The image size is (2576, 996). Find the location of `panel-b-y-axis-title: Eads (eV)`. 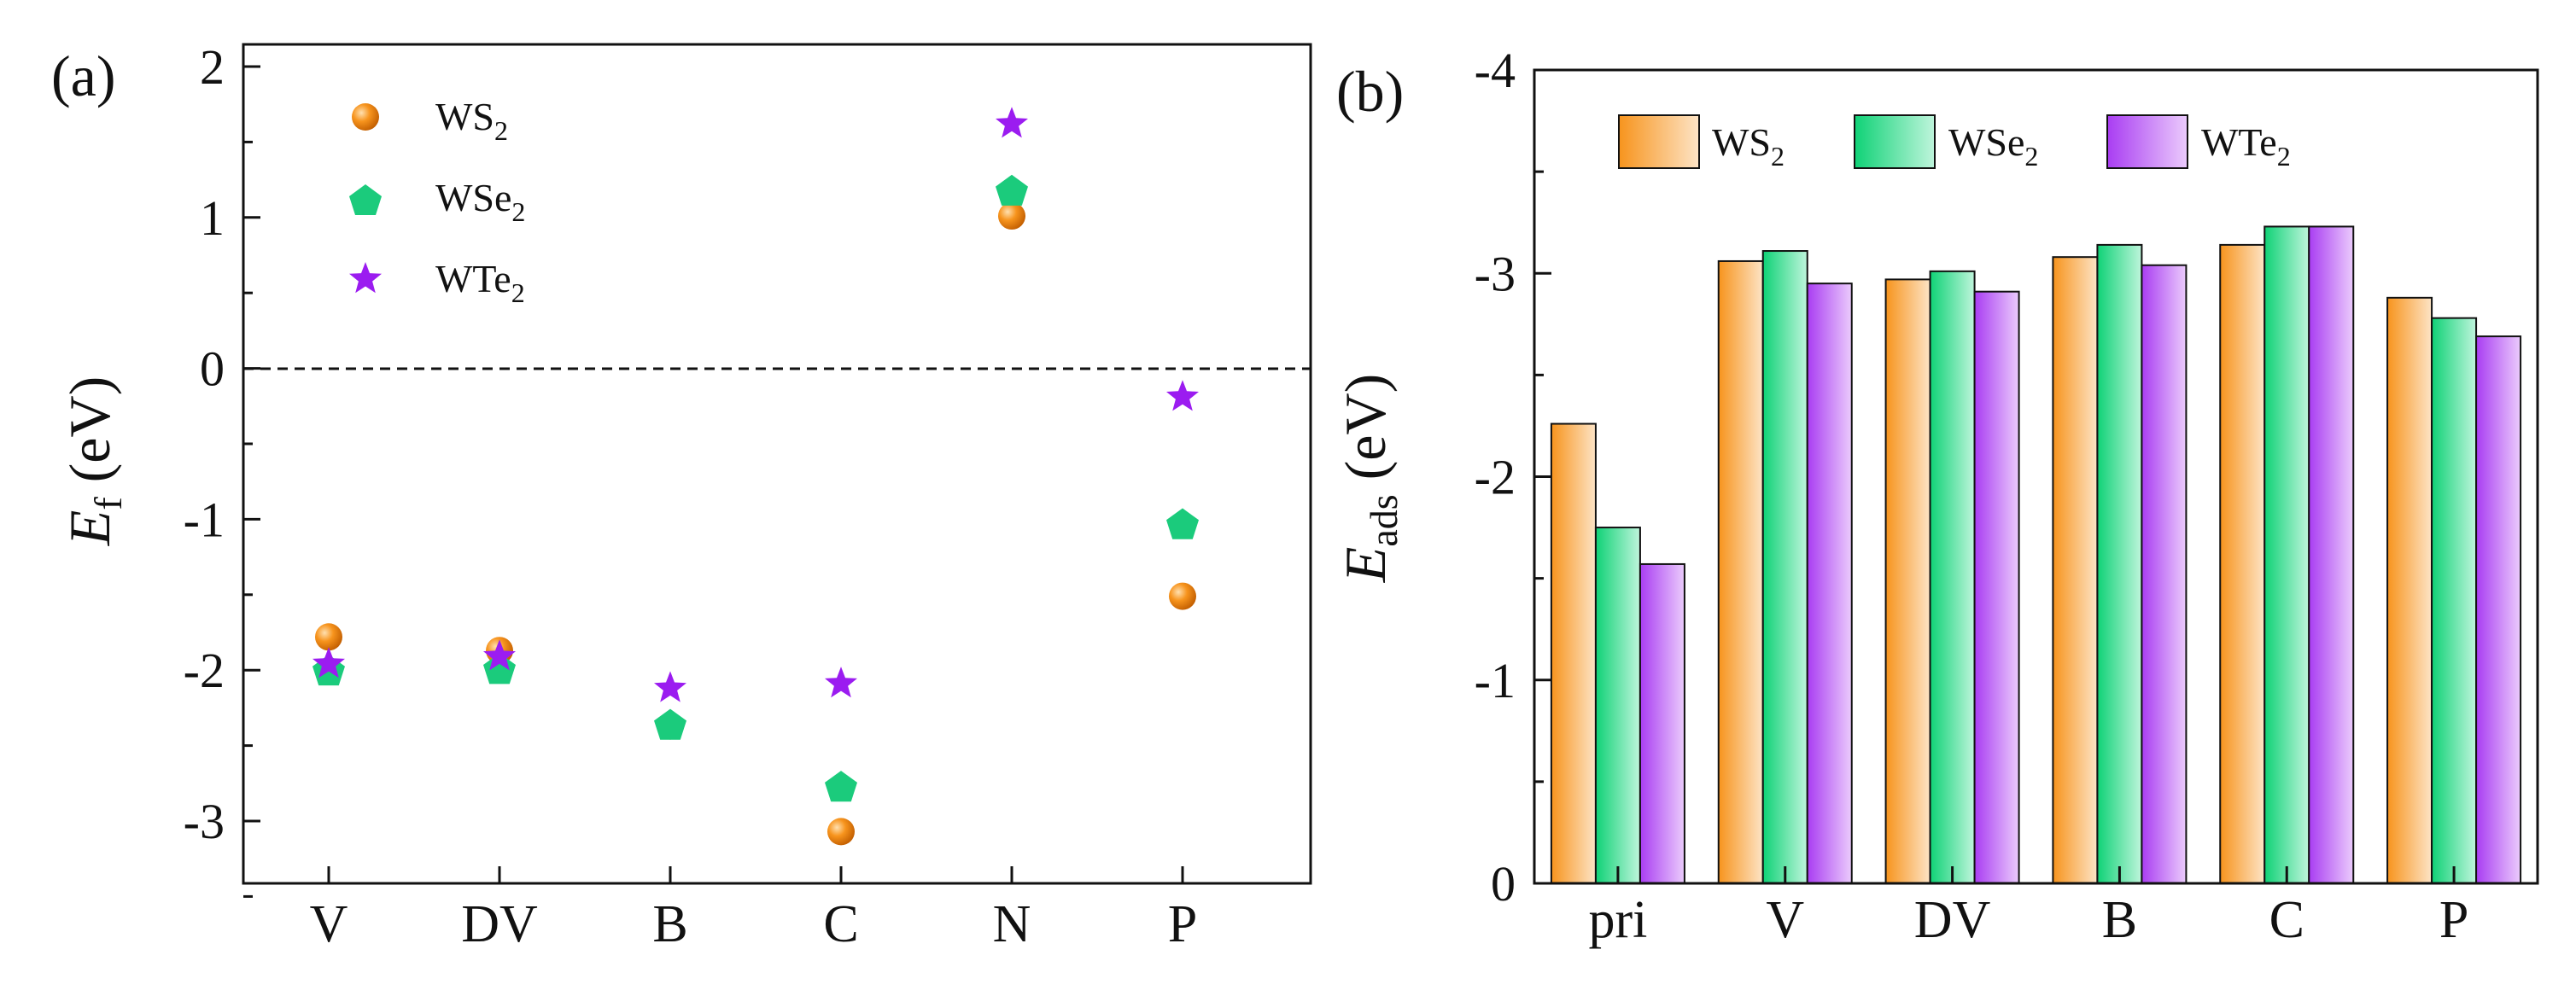

panel-b-y-axis-title: Eads (eV) is located at coordinates (1369, 478).